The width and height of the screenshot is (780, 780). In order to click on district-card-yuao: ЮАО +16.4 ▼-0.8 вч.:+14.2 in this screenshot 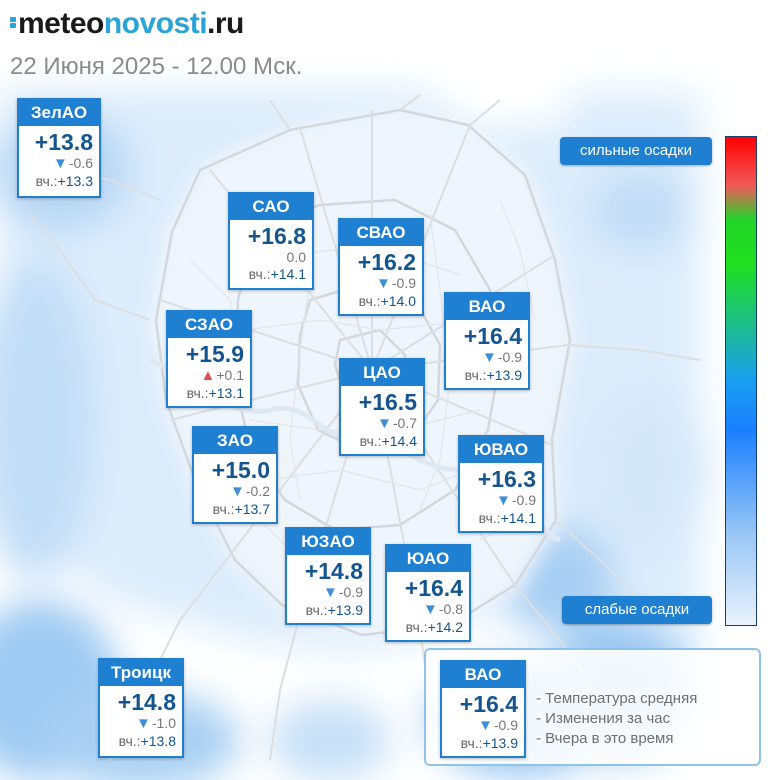, I will do `click(428, 593)`.